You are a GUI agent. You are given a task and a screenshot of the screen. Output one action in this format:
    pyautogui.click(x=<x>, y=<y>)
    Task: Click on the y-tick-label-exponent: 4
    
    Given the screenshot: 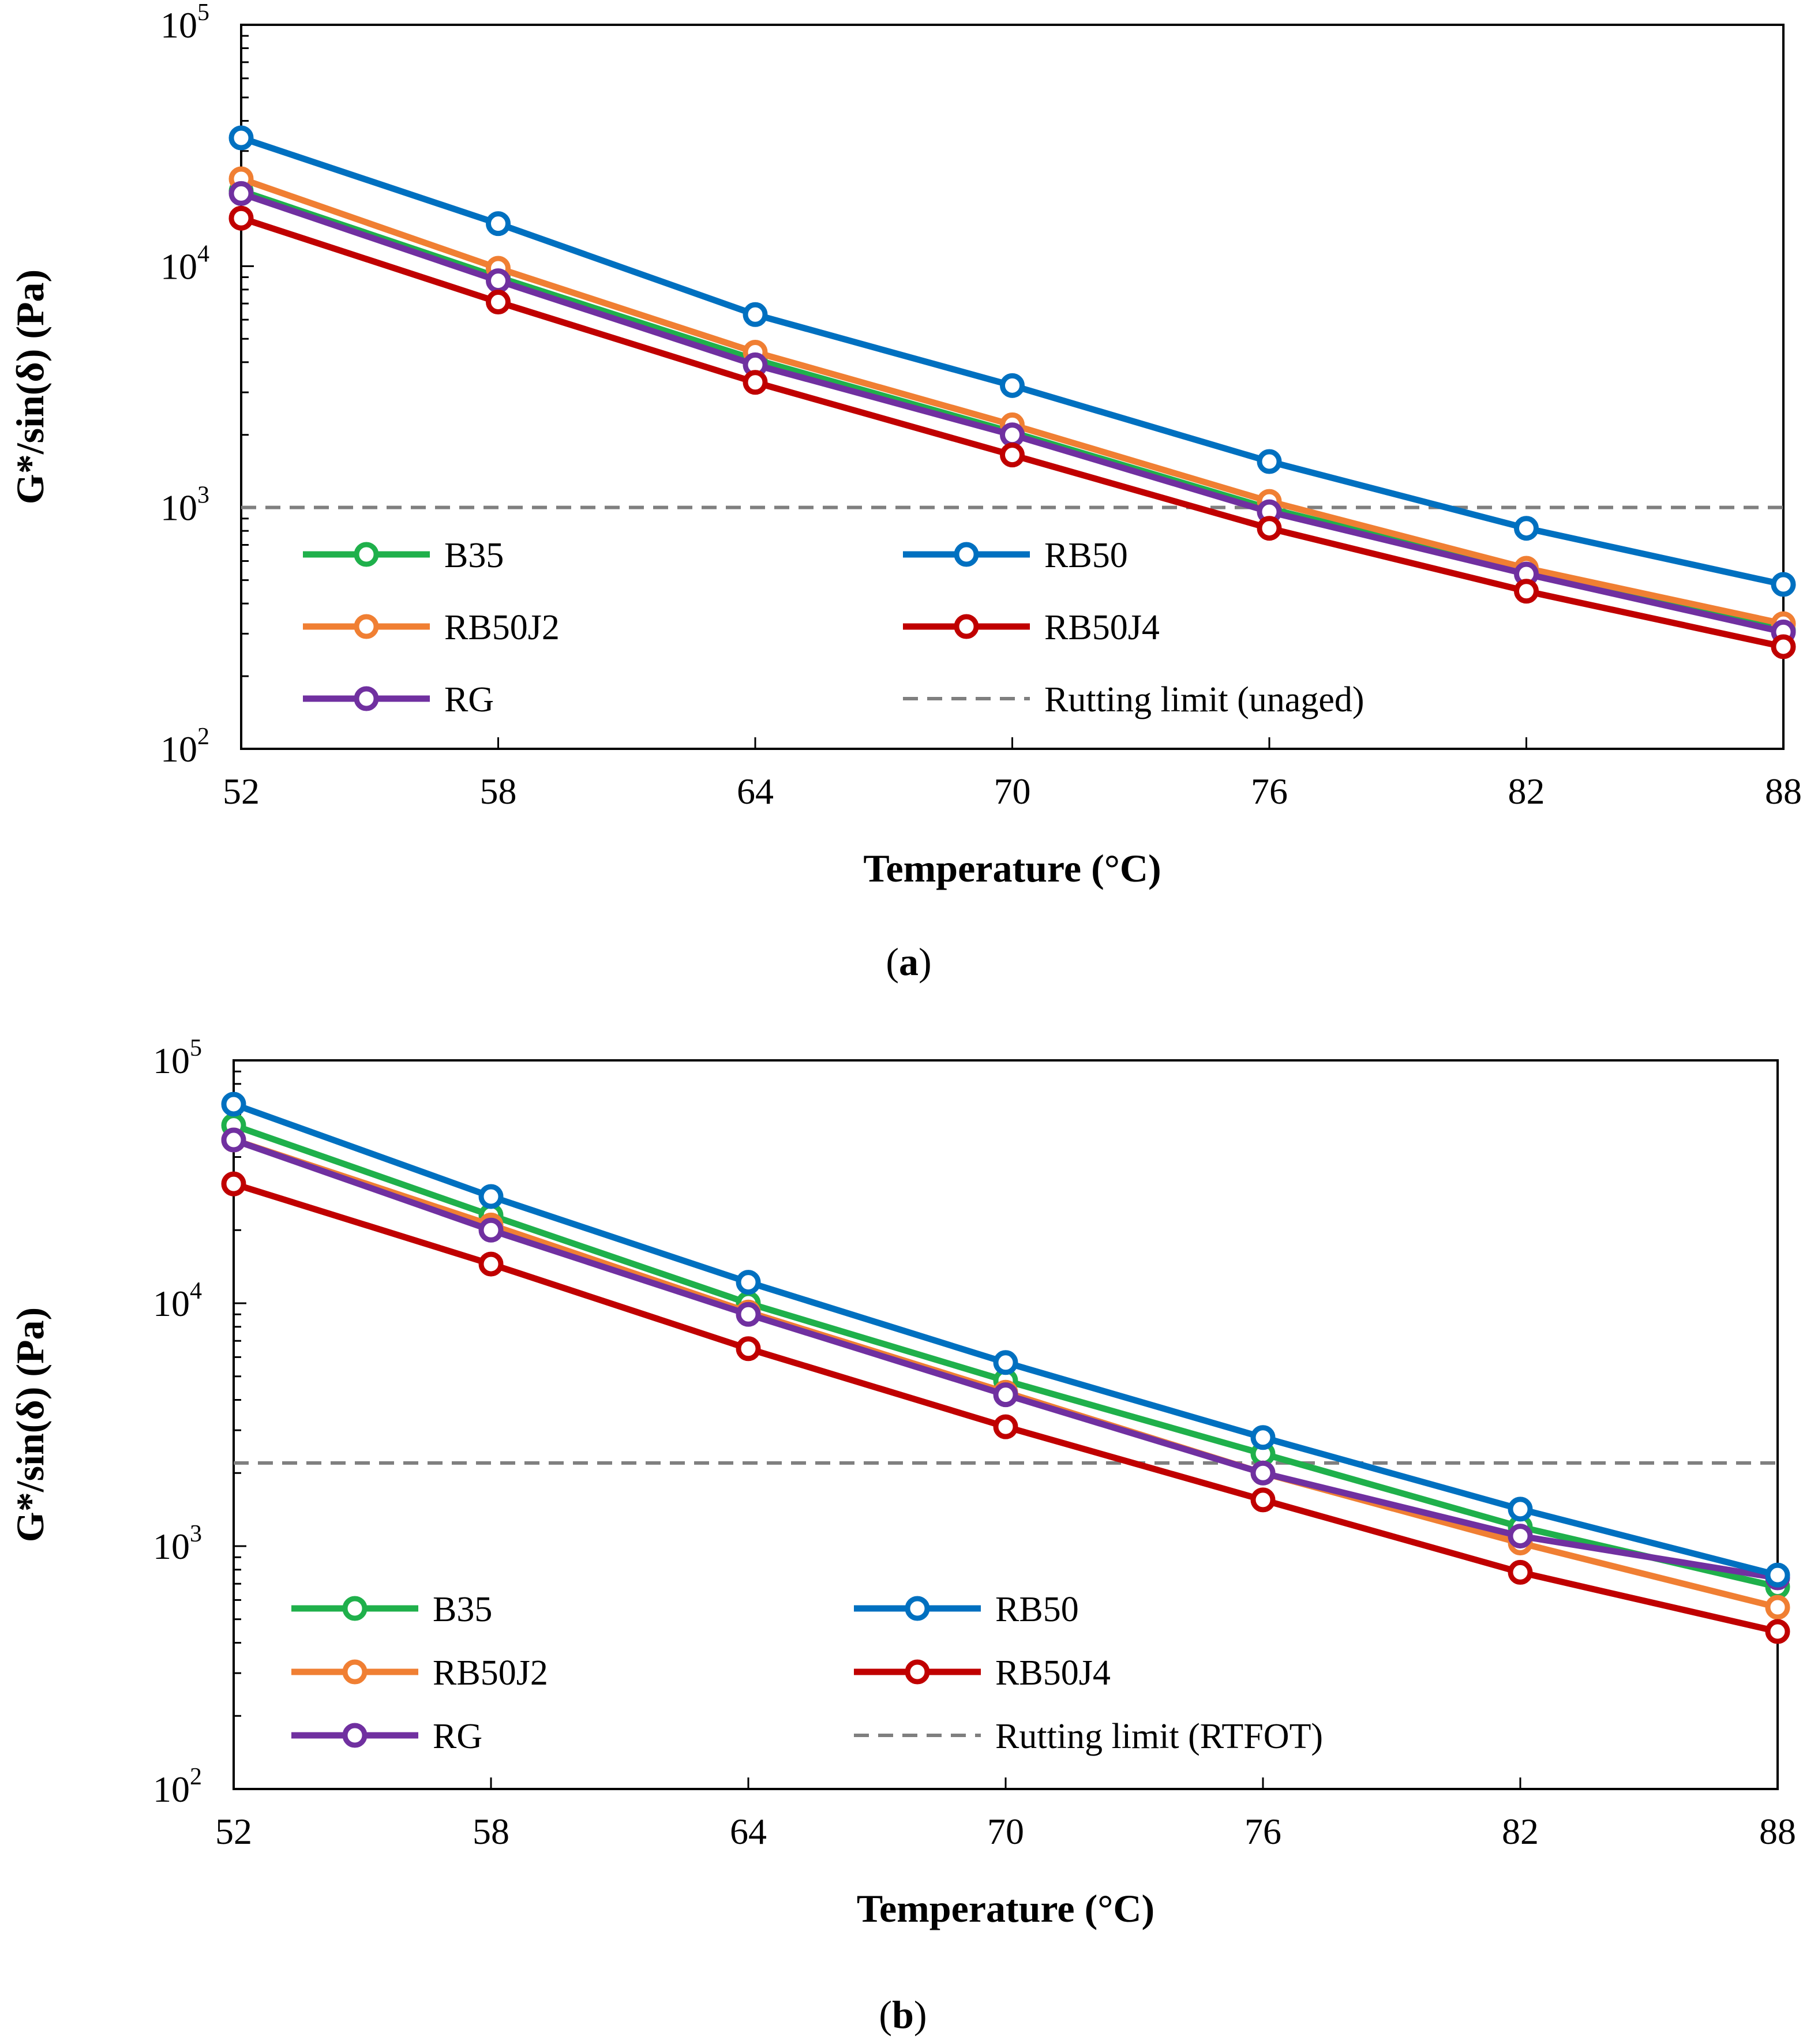 What is the action you would take?
    pyautogui.click(x=203, y=254)
    